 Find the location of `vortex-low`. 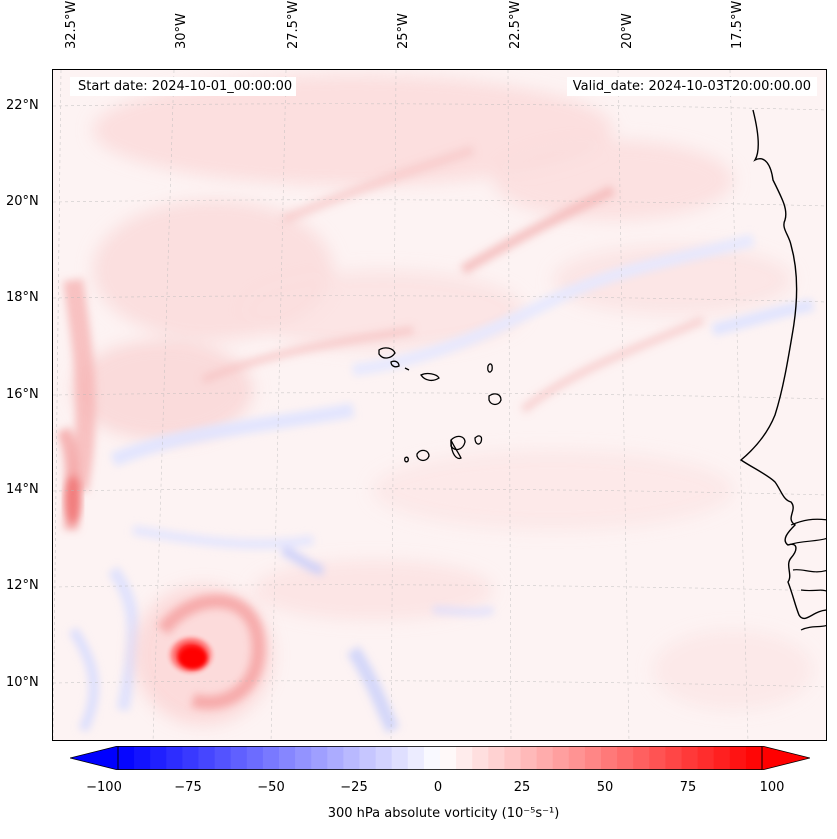

vortex-low is located at coordinates (203, 655).